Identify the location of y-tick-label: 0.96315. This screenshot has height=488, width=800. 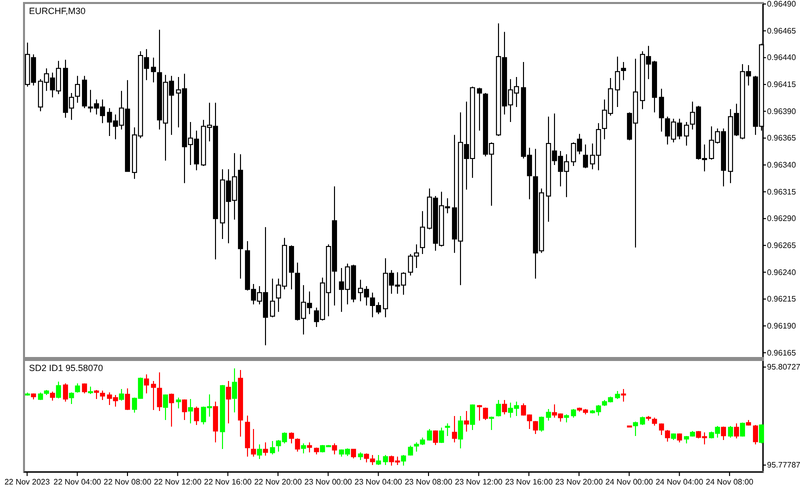
(781, 191).